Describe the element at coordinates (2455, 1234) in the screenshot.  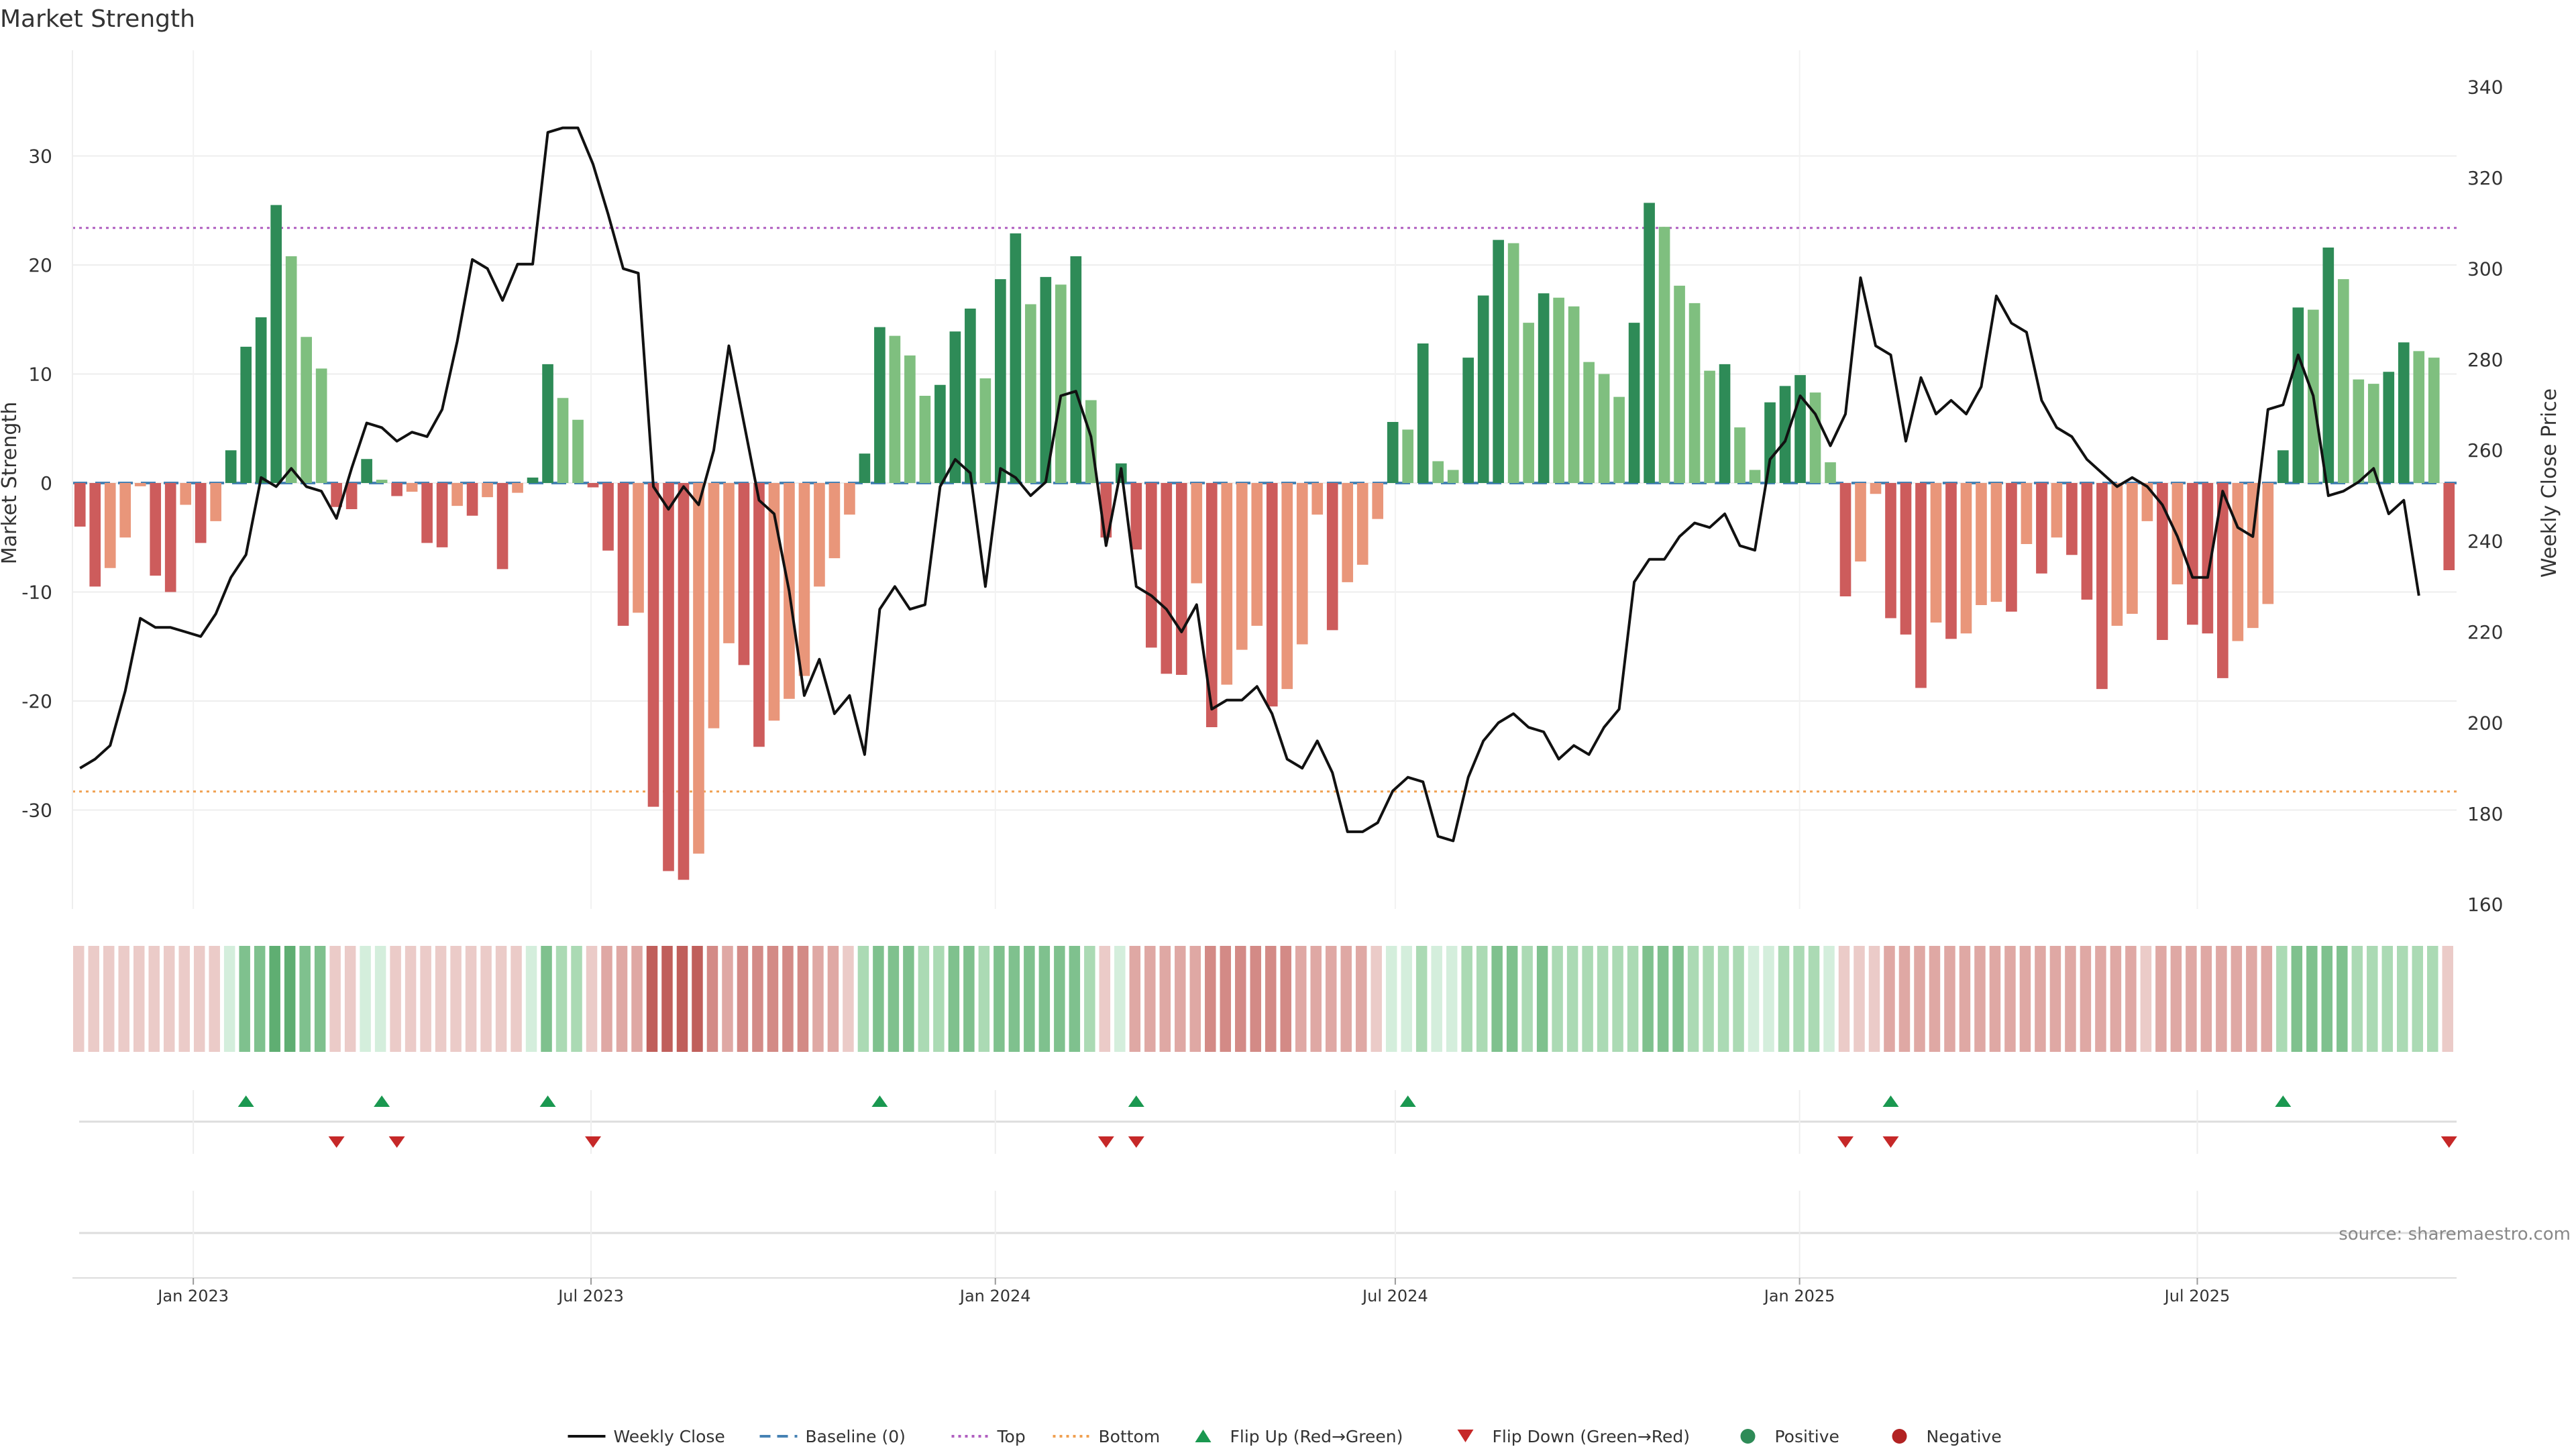
I see `source-note: source: sharemaestro.com` at that location.